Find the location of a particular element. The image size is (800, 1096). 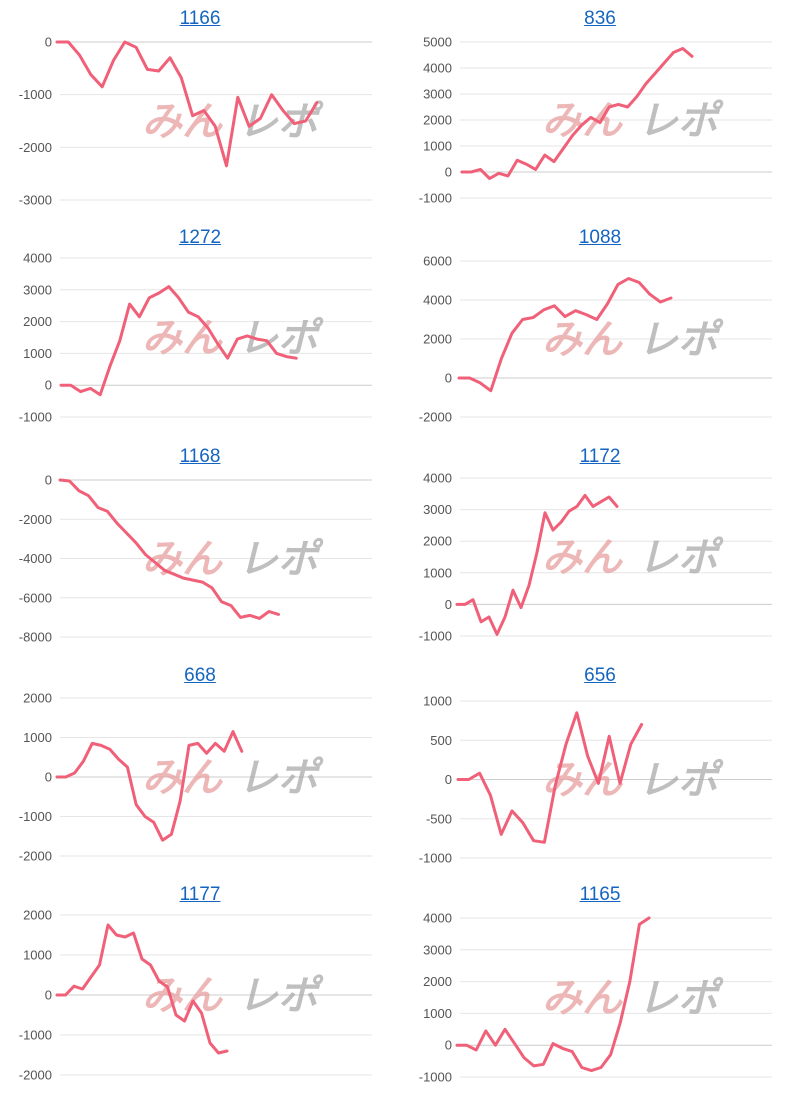

chart-title-link: 668 is located at coordinates (200, 675).